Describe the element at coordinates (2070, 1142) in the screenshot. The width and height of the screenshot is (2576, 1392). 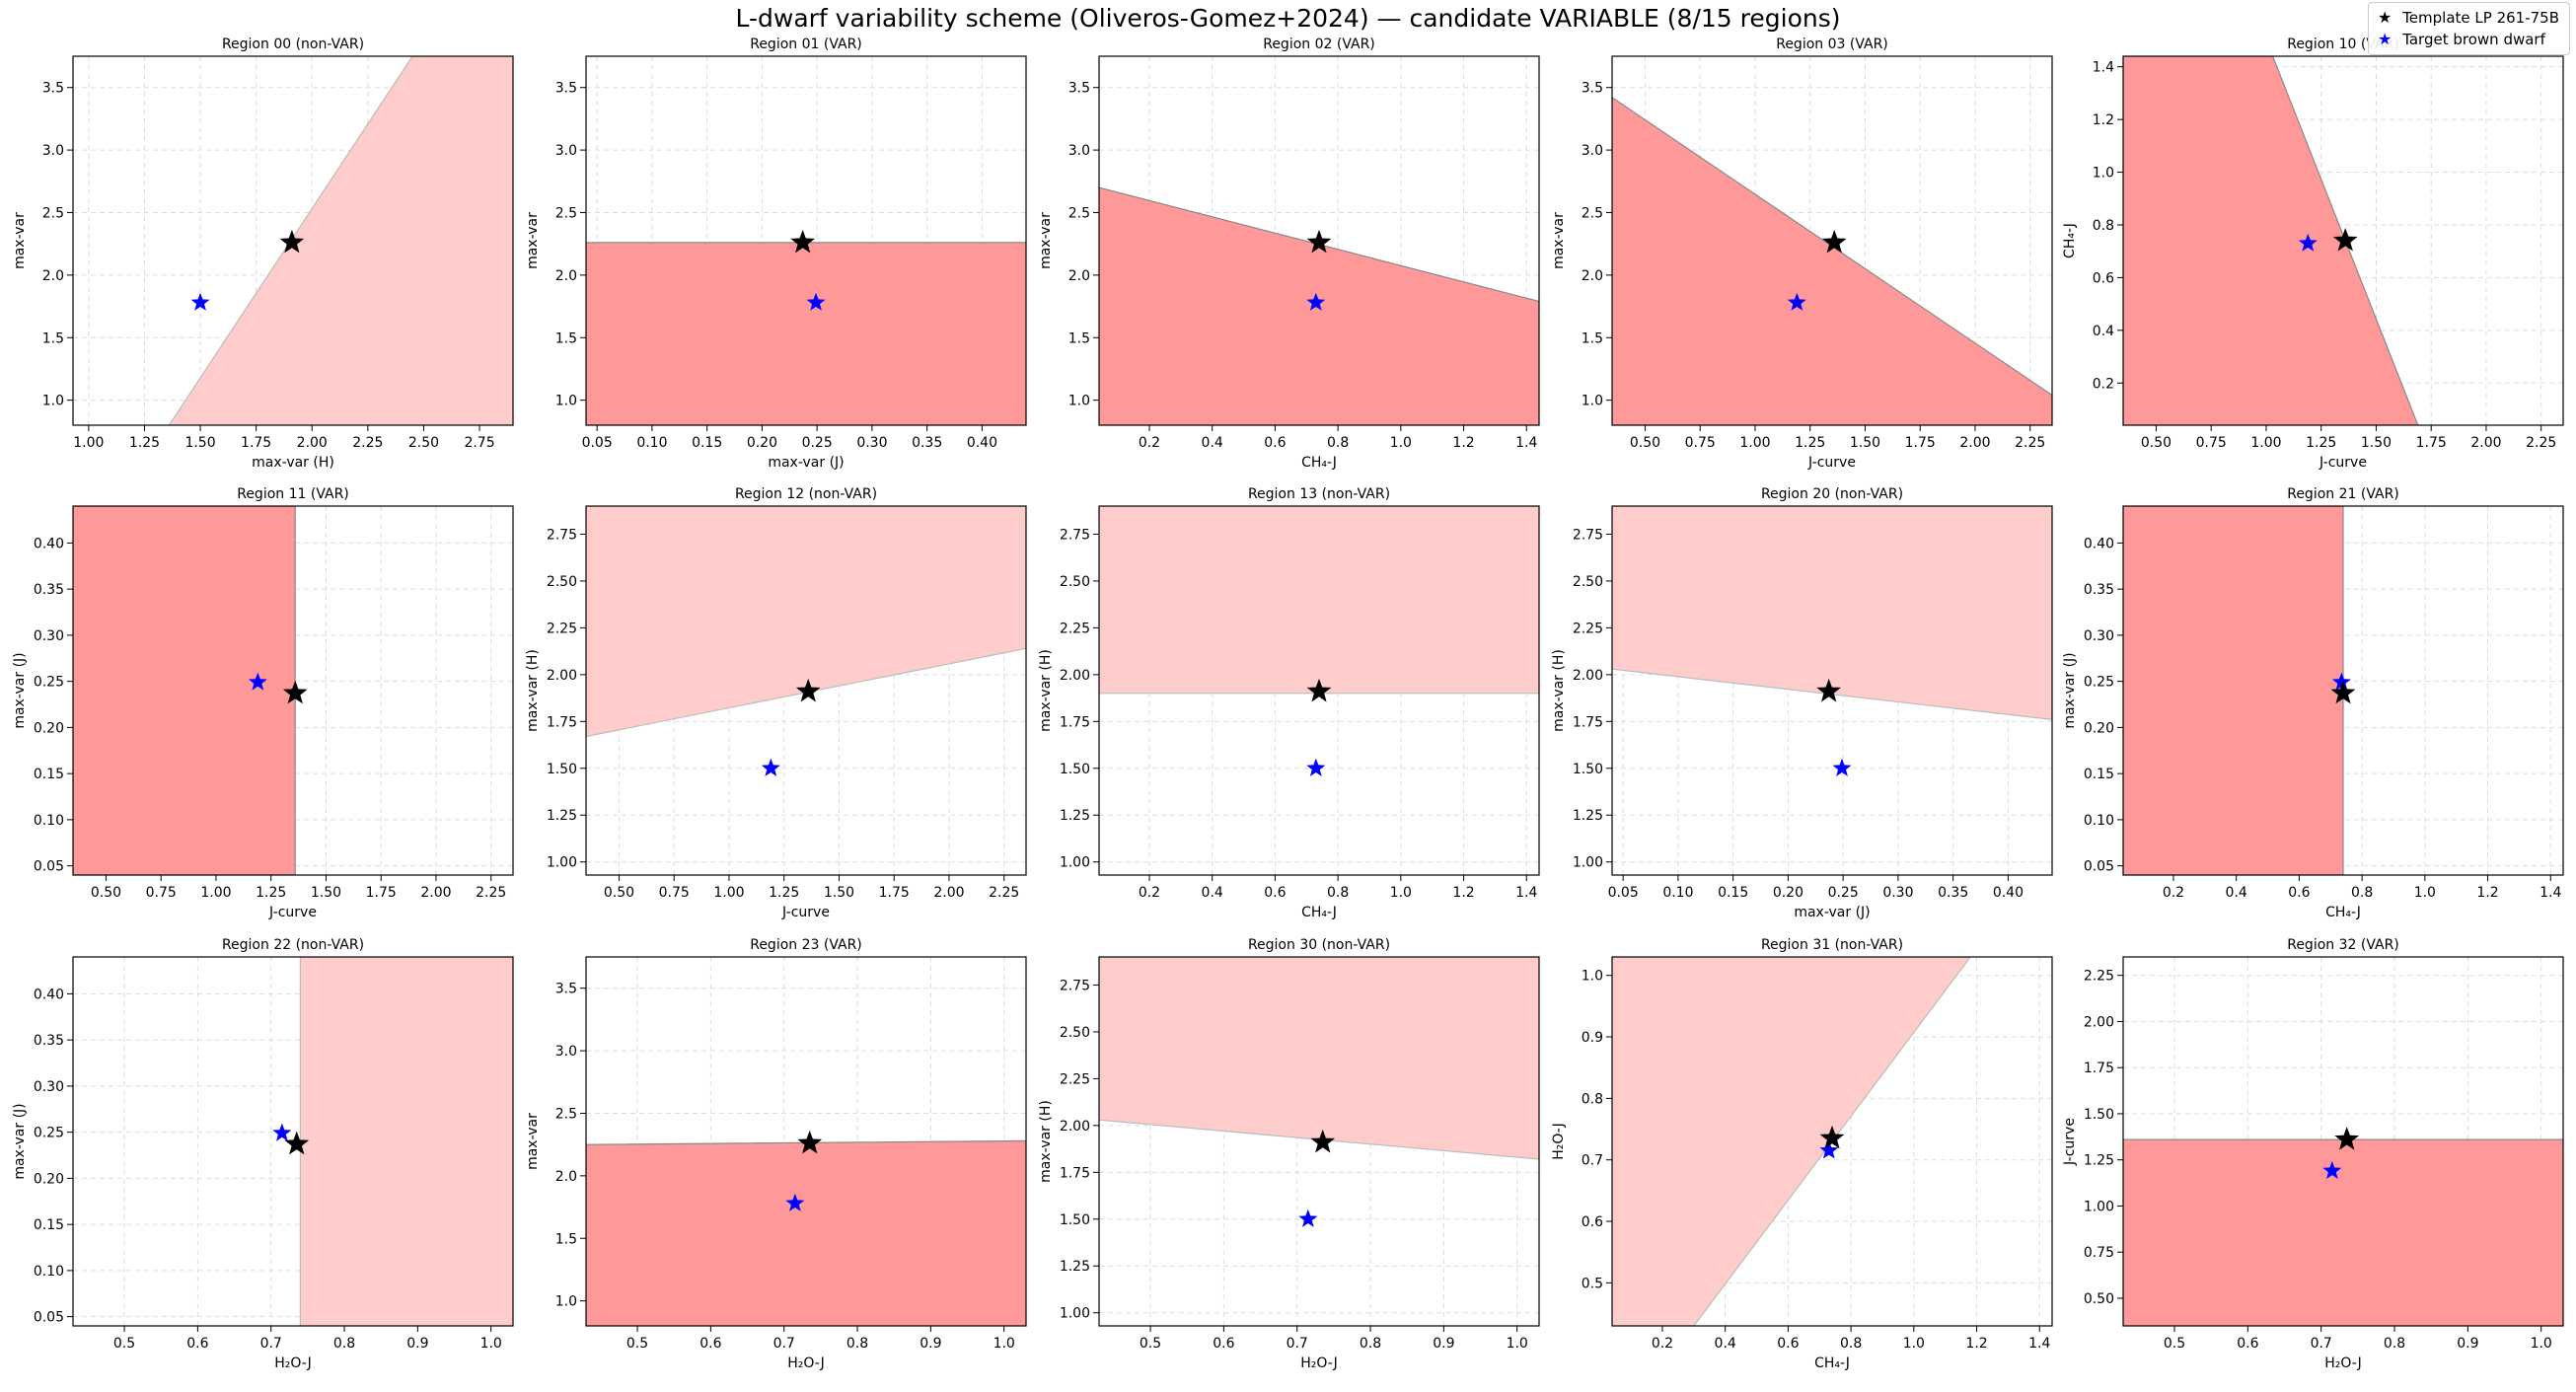
I see `y-axis-label: J-curve` at that location.